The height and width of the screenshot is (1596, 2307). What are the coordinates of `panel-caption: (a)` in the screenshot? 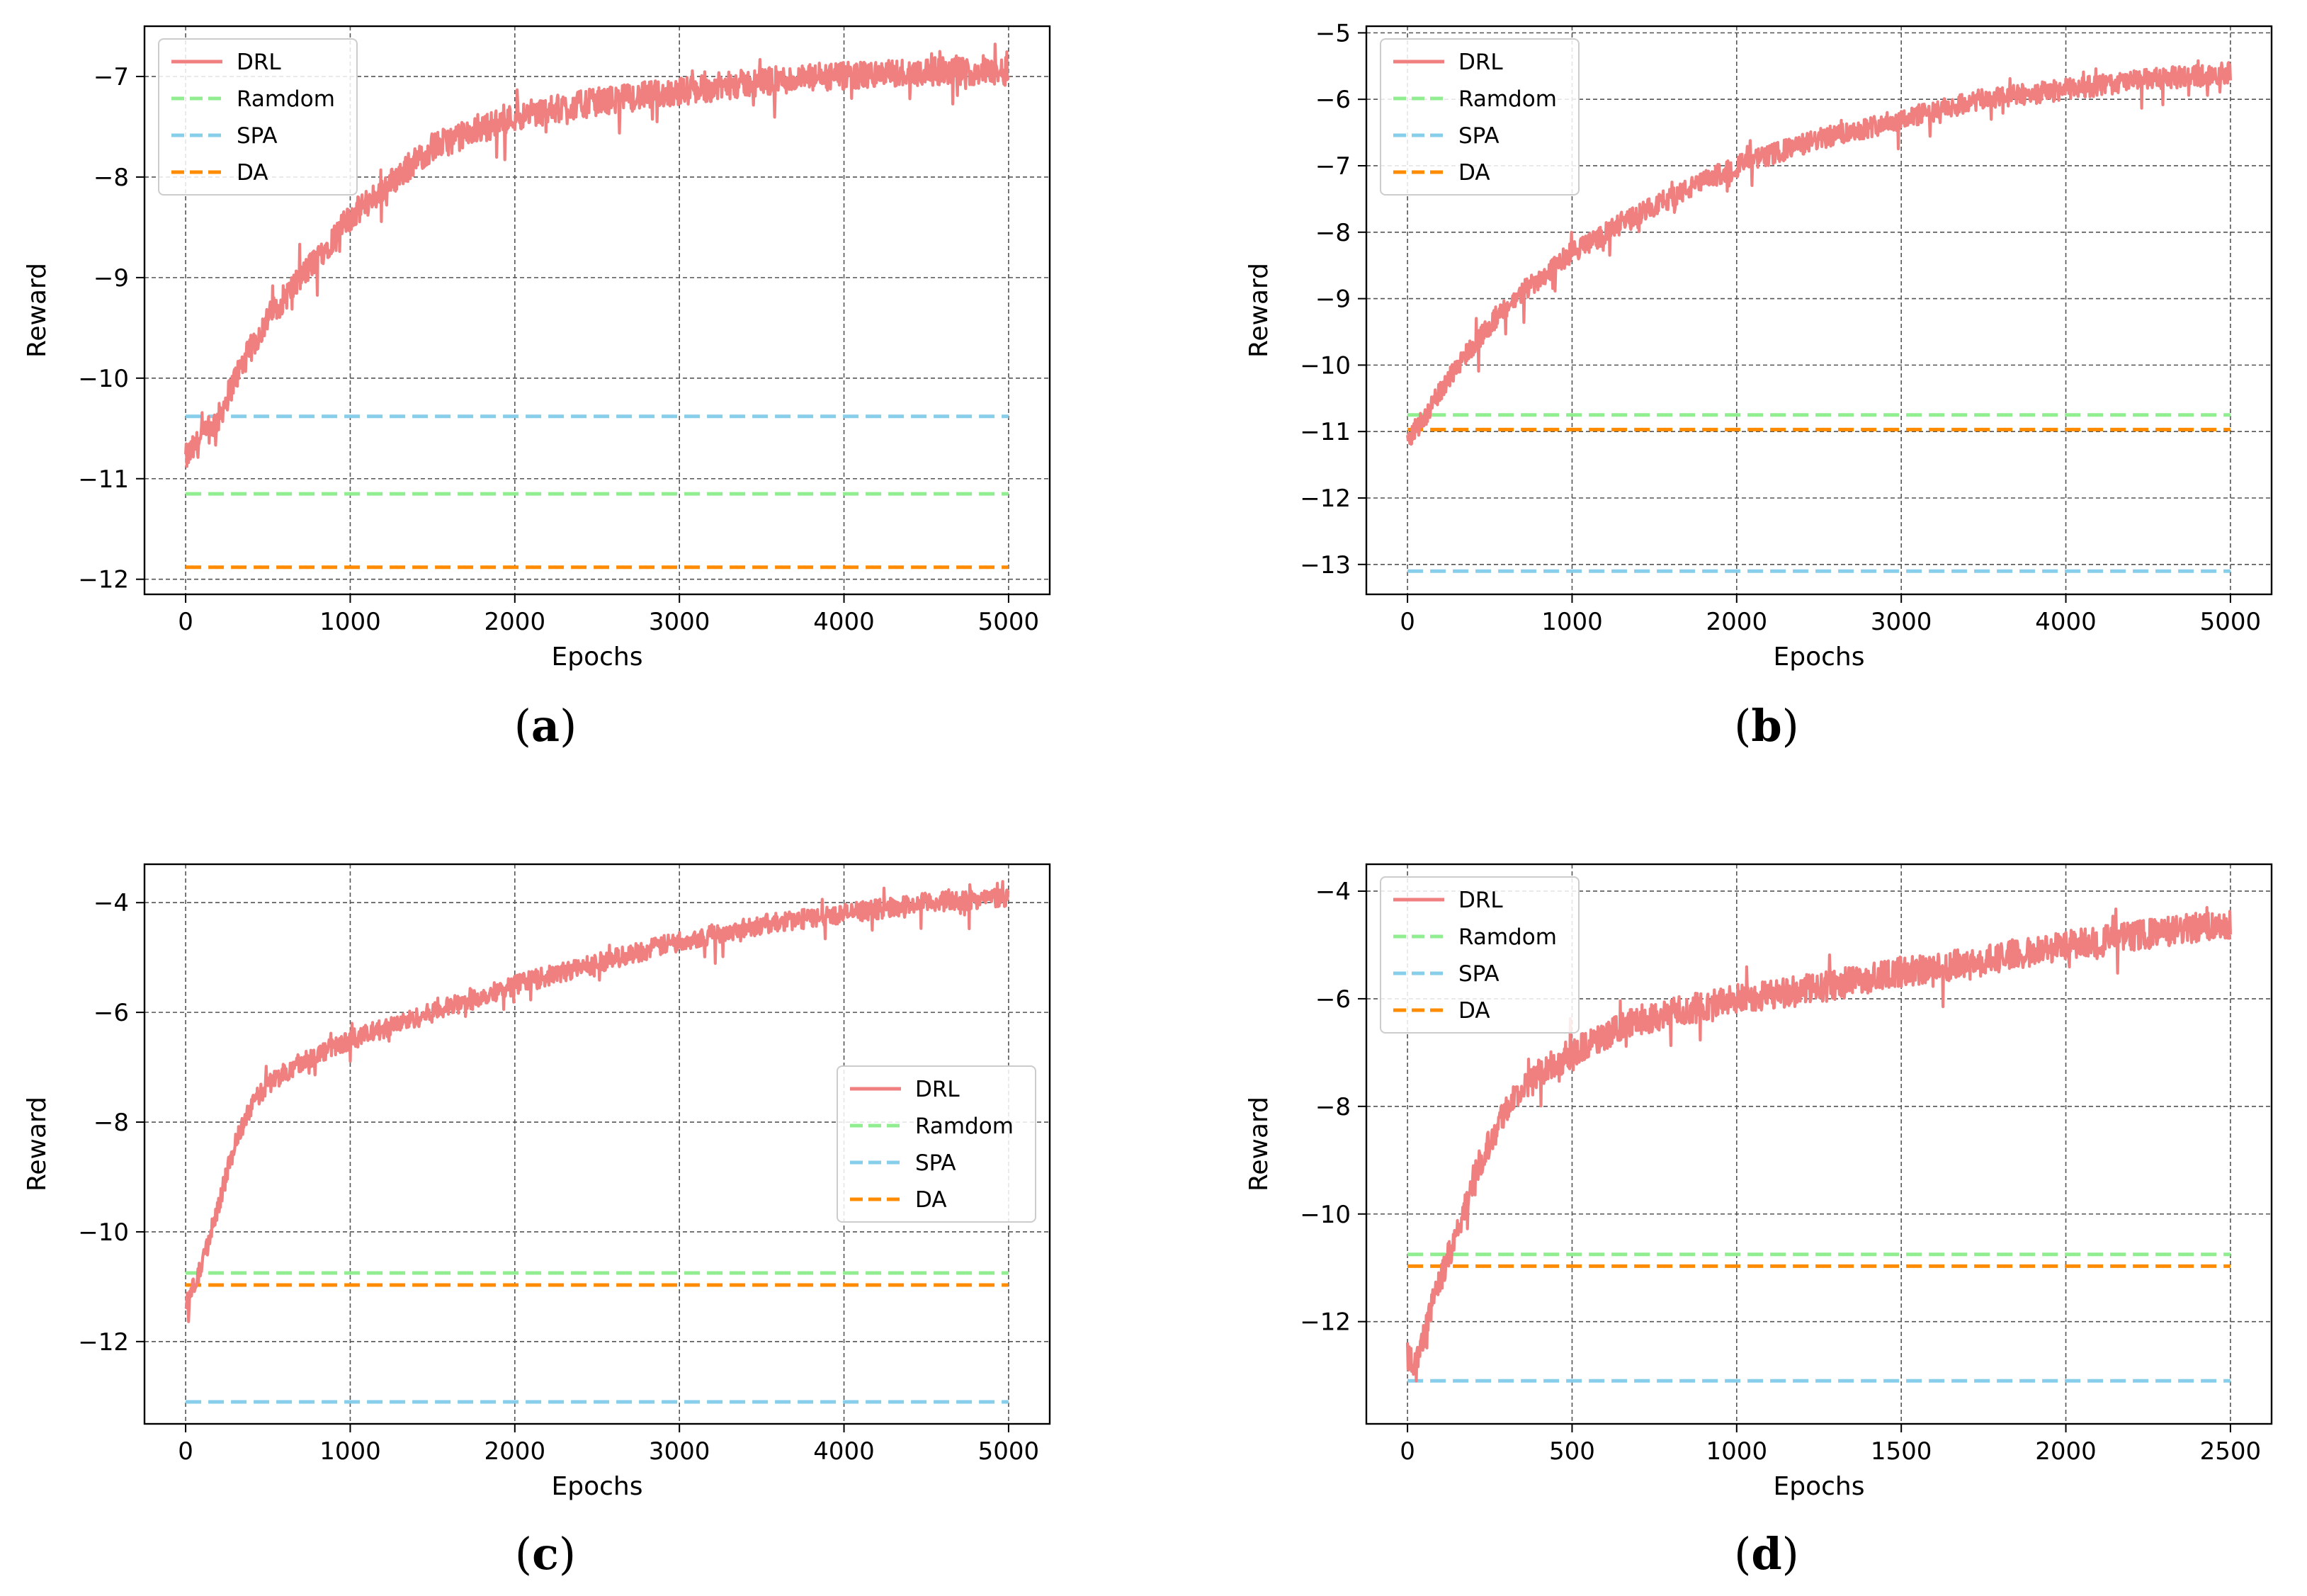 It's located at (545, 726).